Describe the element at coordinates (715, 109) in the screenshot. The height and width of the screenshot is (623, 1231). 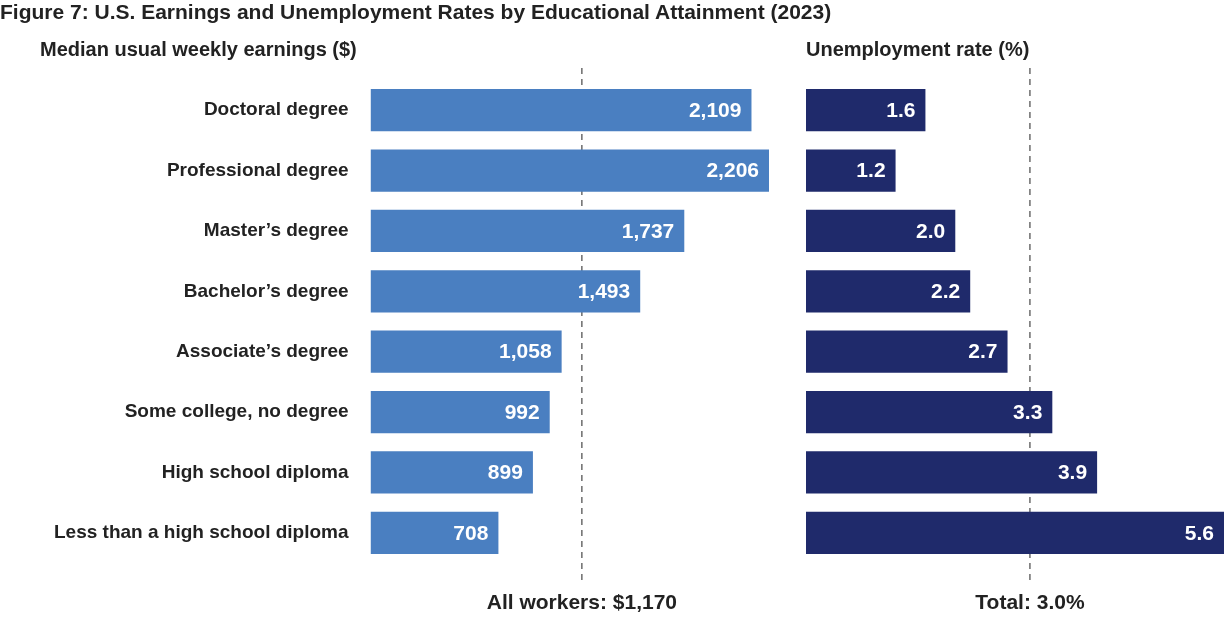
I see `data-label: 2,109` at that location.